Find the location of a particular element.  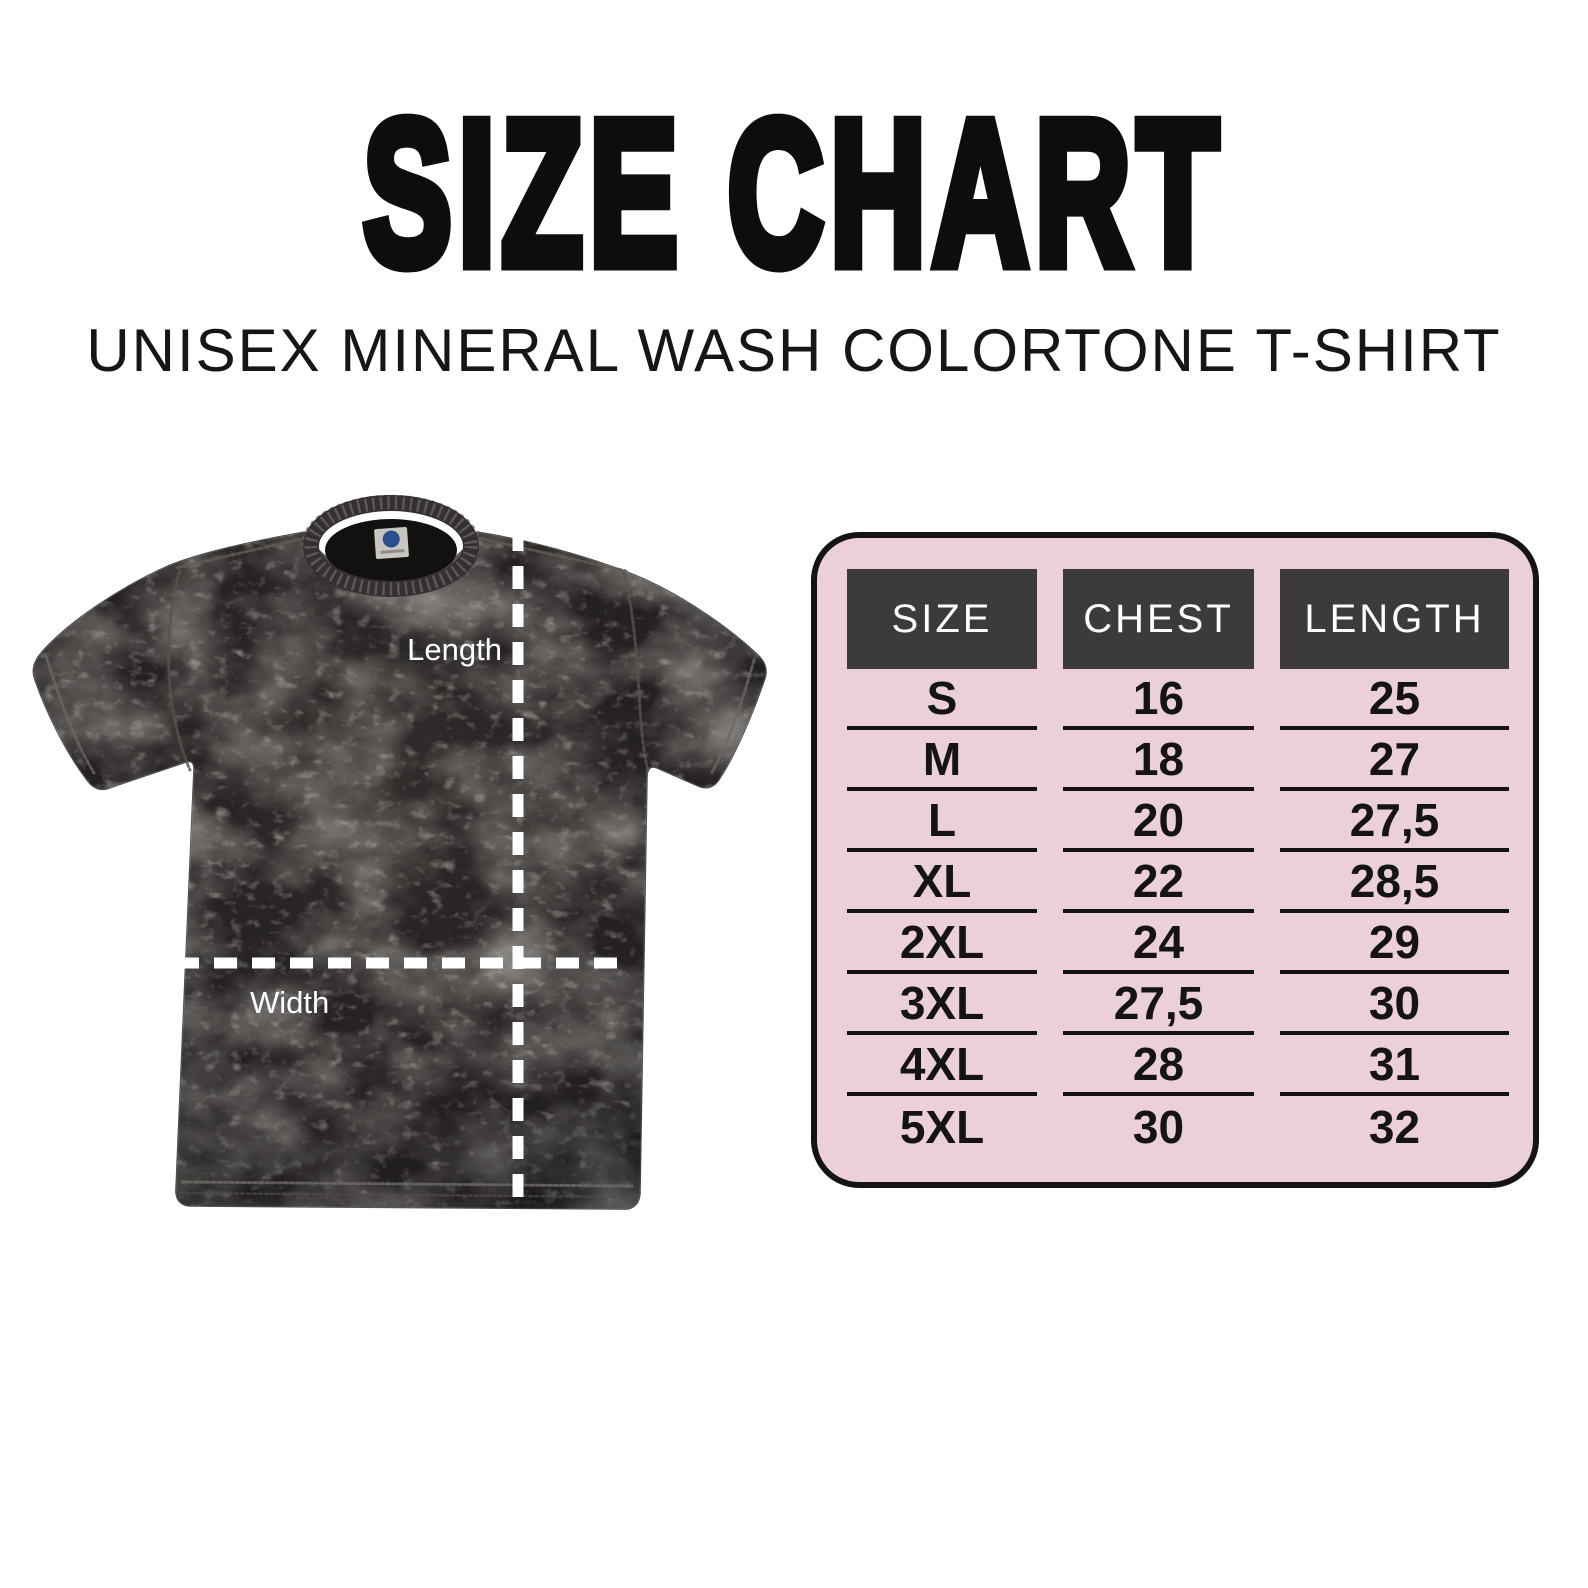

cell-size: 4XL is located at coordinates (942, 1065).